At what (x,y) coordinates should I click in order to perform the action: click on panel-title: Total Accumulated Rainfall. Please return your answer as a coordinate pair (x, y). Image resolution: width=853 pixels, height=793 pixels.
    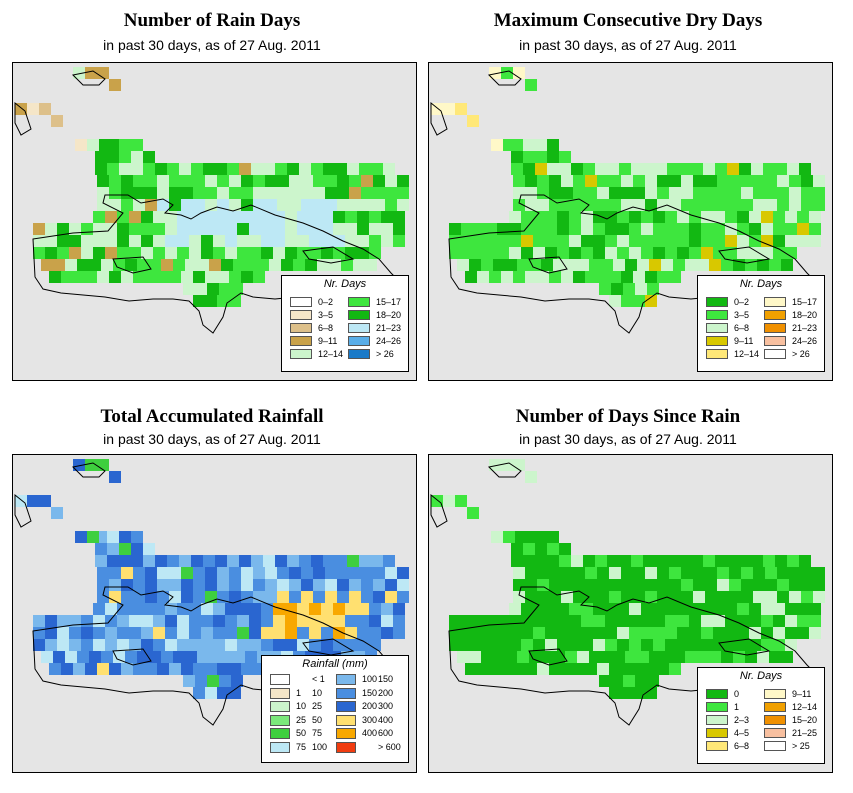
    Looking at the image, I should click on (212, 416).